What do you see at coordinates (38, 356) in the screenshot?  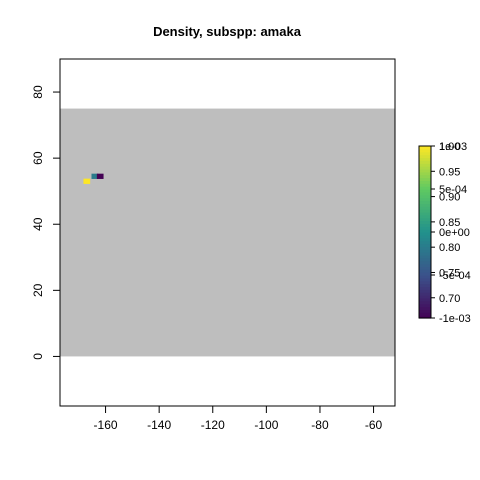 I see `y-tick-label: 0` at bounding box center [38, 356].